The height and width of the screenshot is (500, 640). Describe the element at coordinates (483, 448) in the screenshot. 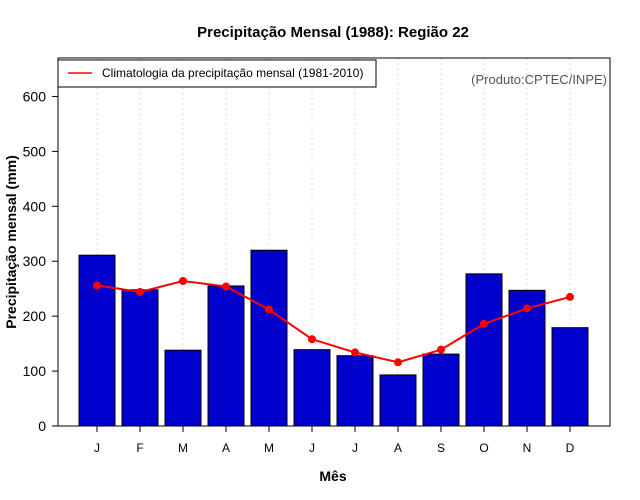

I see `x-tick-label: O` at that location.